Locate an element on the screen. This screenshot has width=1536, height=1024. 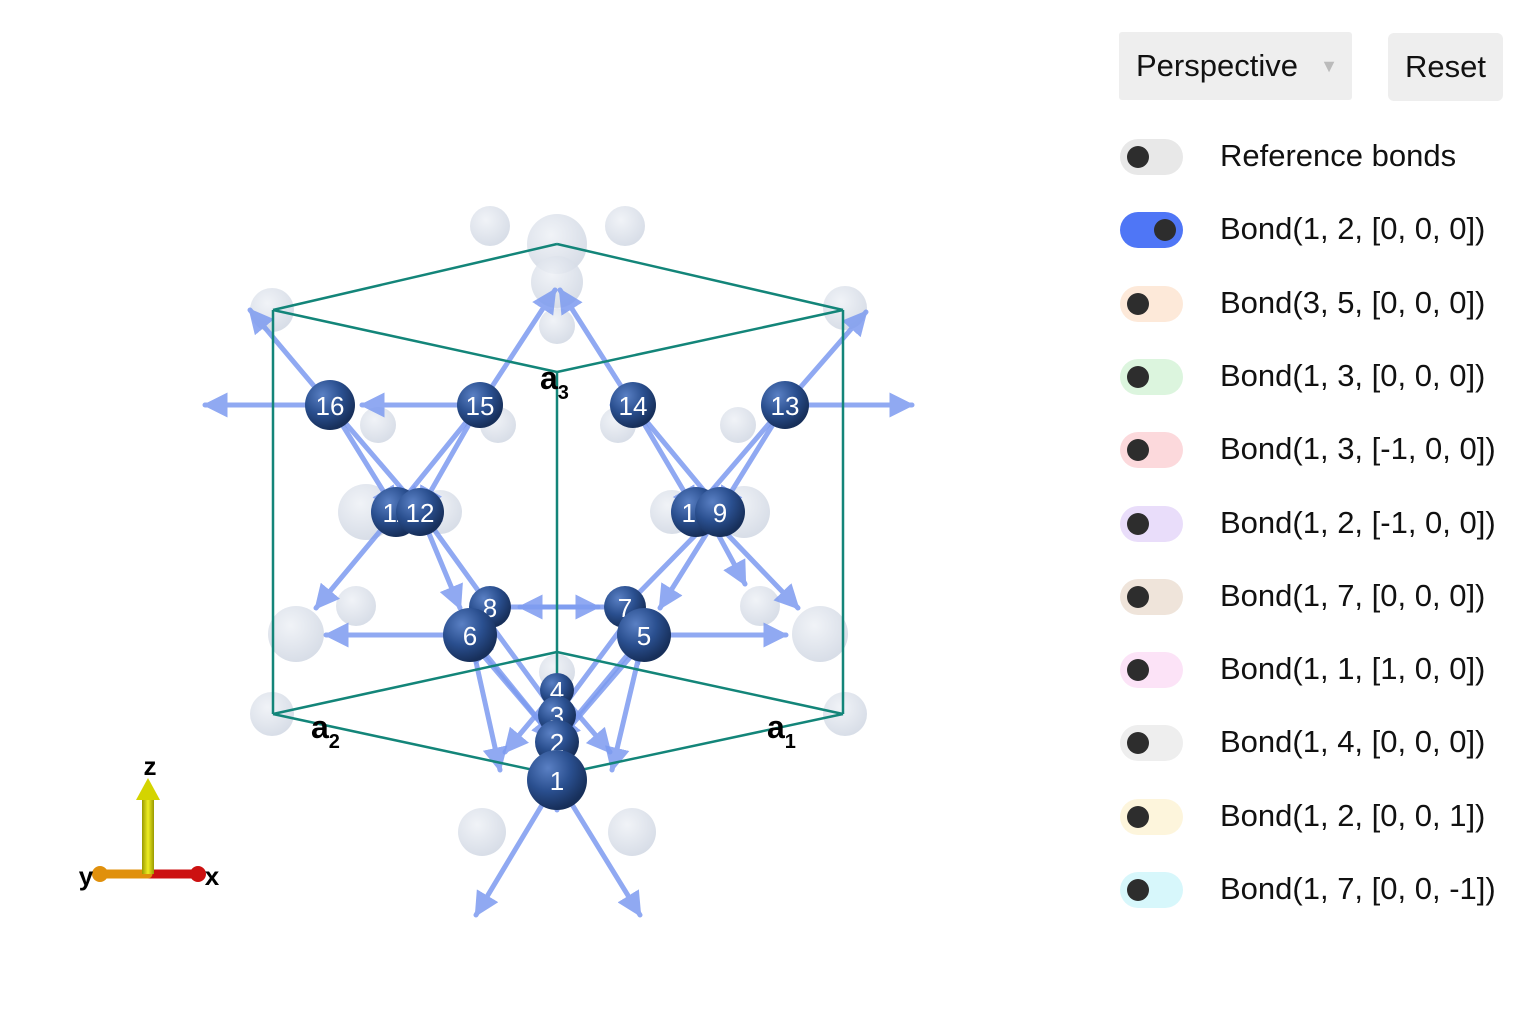
lattice-subscript: 3 is located at coordinates (563, 393).